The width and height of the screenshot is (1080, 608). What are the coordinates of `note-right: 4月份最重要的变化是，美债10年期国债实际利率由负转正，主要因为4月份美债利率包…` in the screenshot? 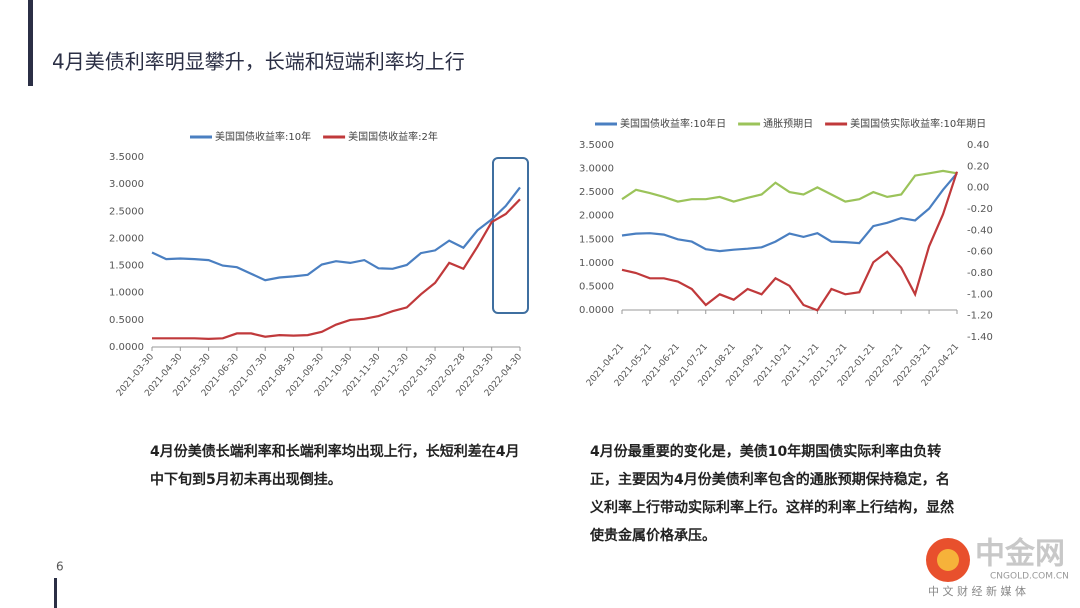 It's located at (772, 494).